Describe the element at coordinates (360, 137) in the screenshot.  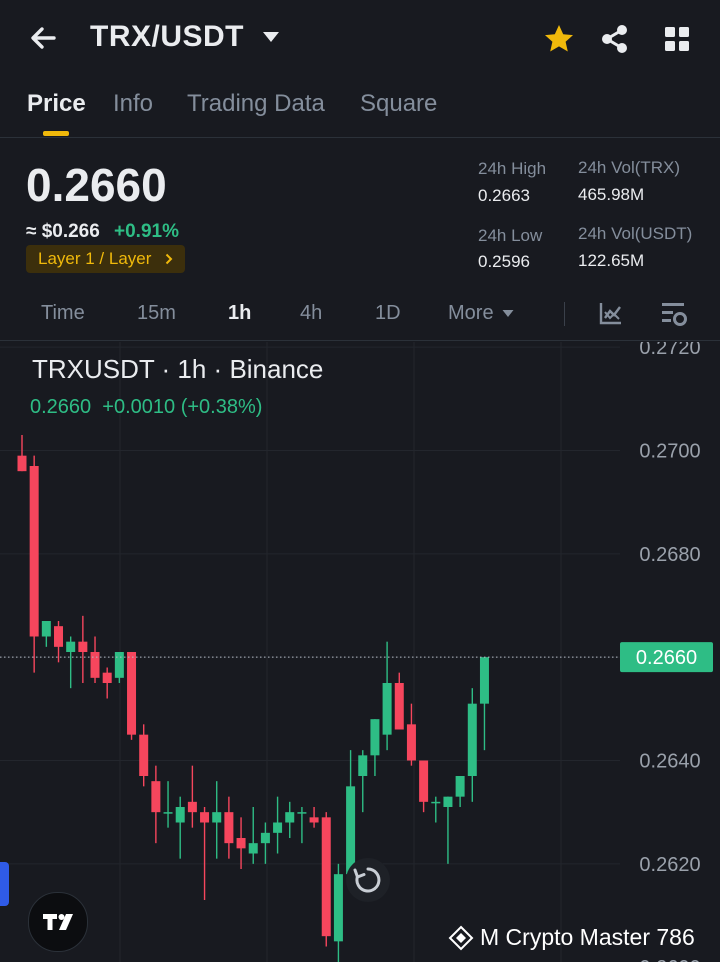
I see `tabs-divider` at that location.